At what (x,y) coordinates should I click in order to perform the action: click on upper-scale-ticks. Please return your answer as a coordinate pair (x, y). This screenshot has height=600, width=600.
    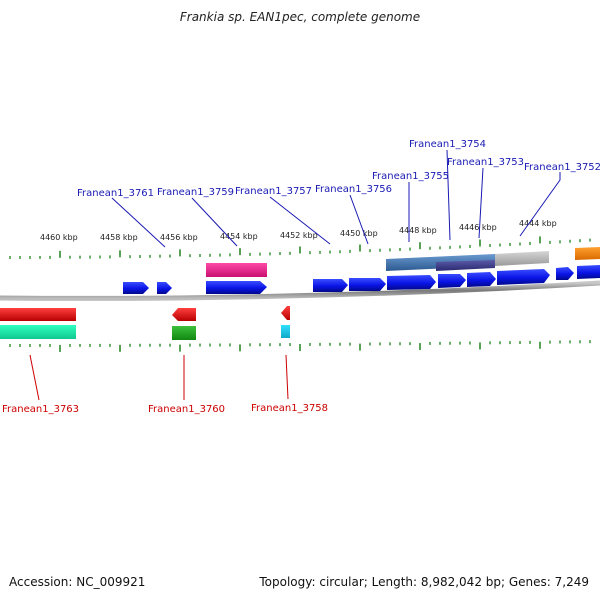
    Looking at the image, I should click on (300, 247).